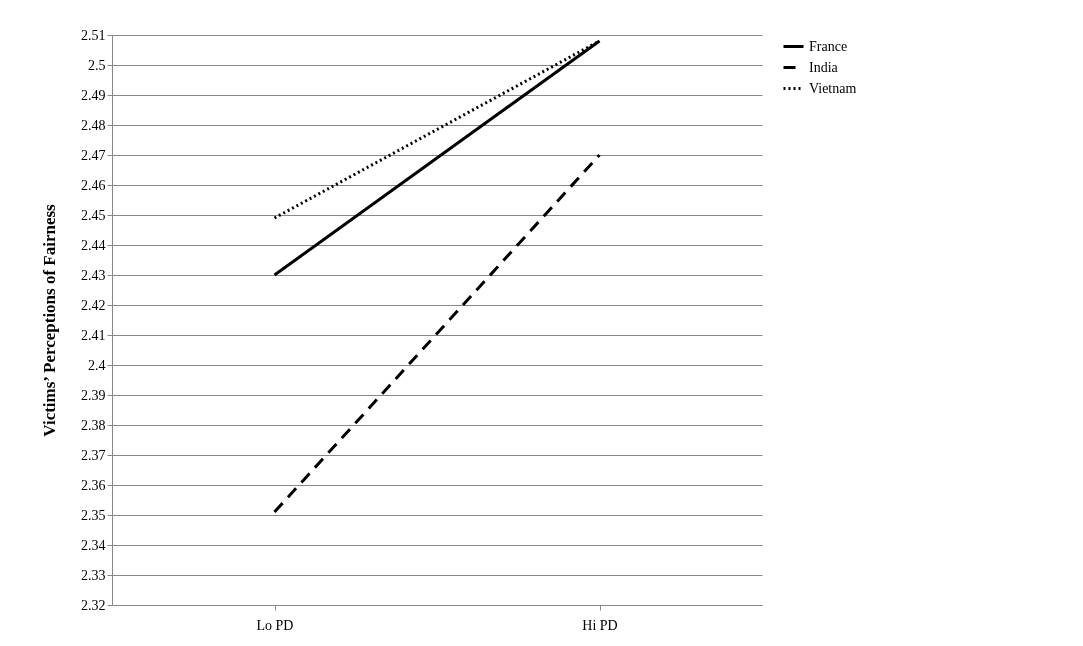 The image size is (1083, 646). I want to click on y-tick-label: 2.35, so click(93, 515).